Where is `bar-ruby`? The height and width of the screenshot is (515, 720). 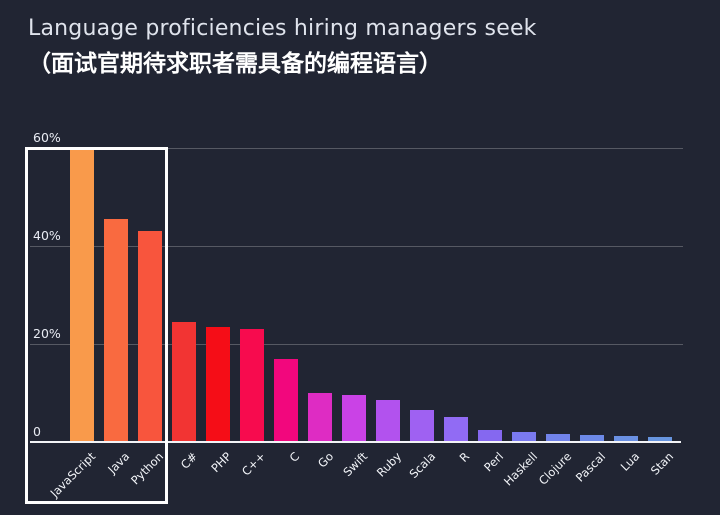
bar-ruby is located at coordinates (388, 421).